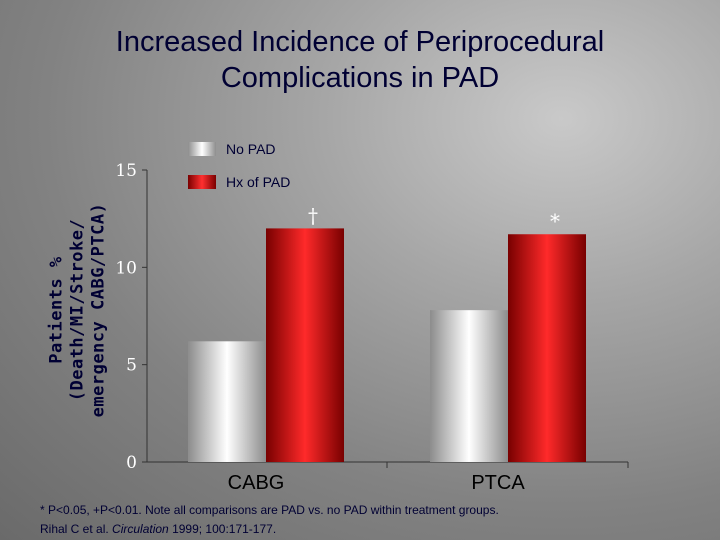 This screenshot has height=540, width=720. Describe the element at coordinates (305, 345) in the screenshot. I see `bar-cabg-hx-of-pad` at that location.